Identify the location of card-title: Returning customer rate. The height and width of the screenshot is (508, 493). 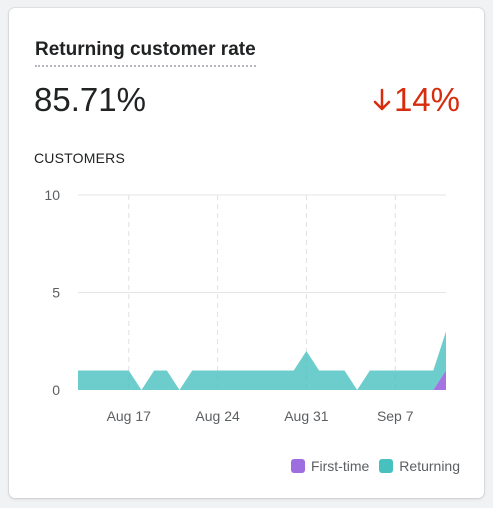
(145, 52).